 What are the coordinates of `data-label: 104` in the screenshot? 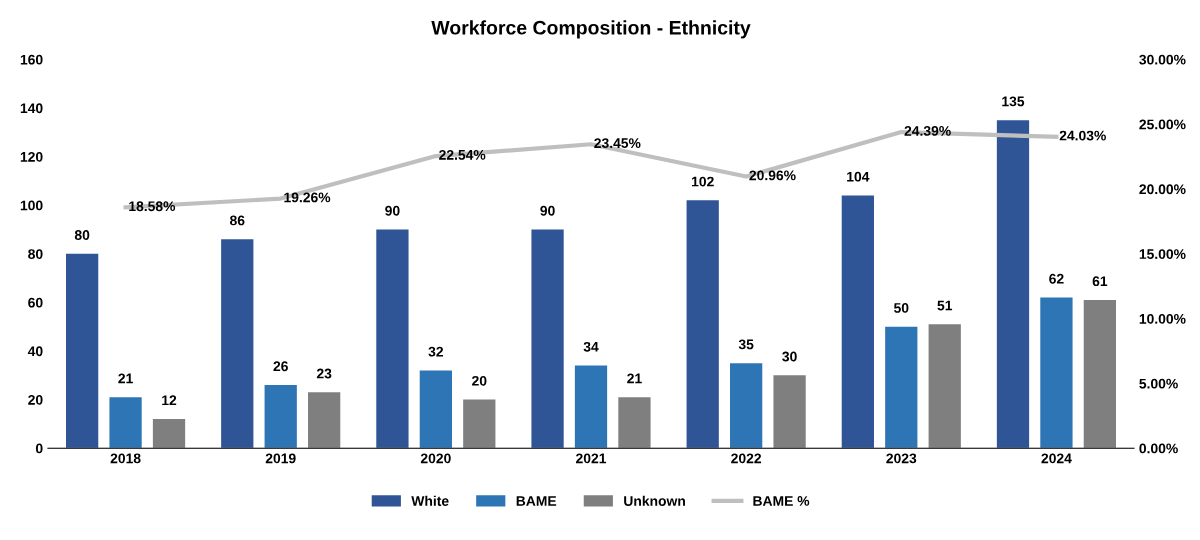 It's located at (858, 176).